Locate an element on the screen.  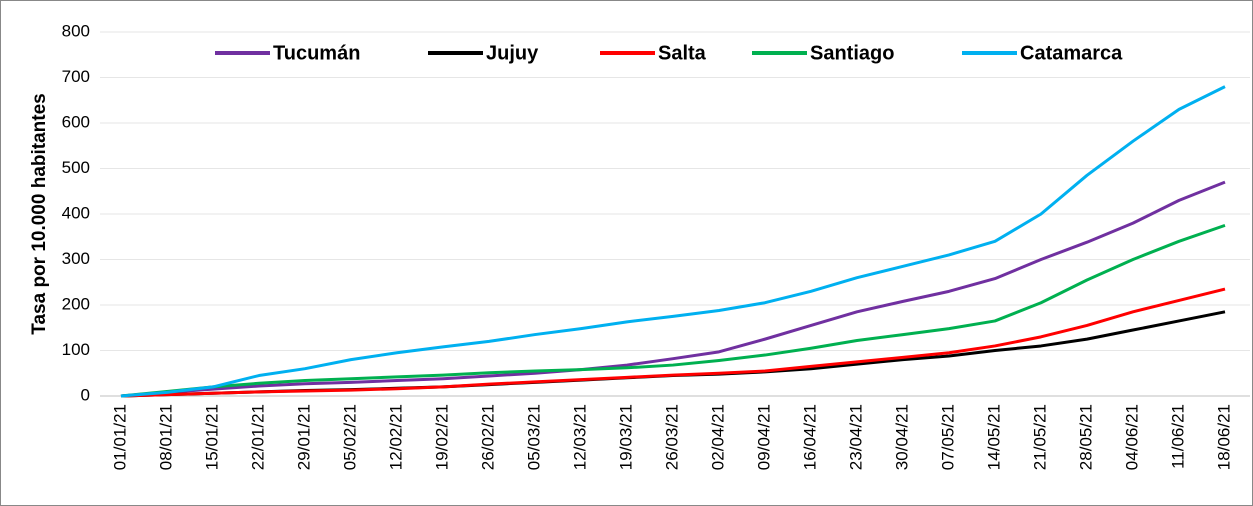
x-tick-label: 09/04/21 is located at coordinates (763, 437).